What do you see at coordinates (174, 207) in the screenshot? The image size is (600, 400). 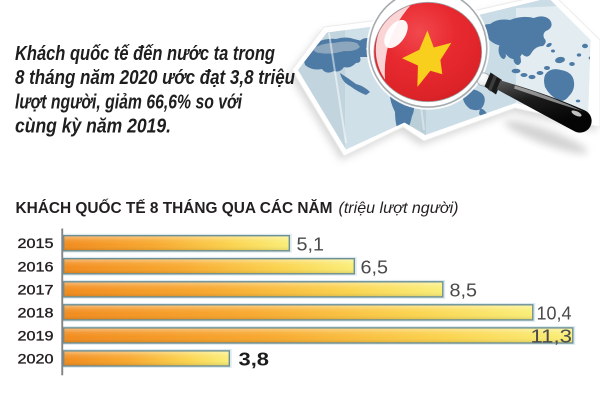 I see `svg-text:KHÁCH QUỐC TẾ 8 THÁNG QUA CÁC: KHÁCH QUỐC TẾ 8 THÁNG QUA CÁC NĂM` at bounding box center [174, 207].